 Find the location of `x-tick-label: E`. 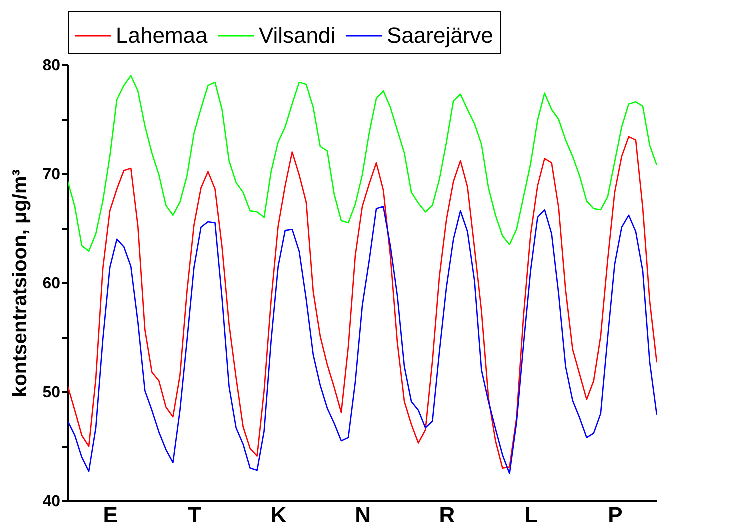

x-tick-label: E is located at coordinates (110, 514).